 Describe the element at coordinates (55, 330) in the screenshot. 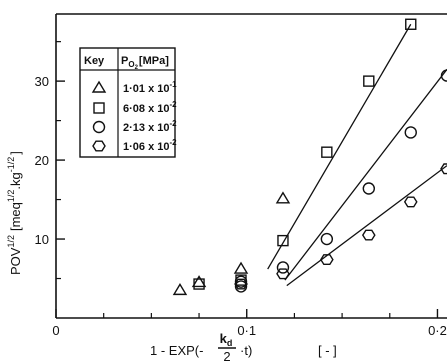

I see `x-tick-label: 0` at that location.